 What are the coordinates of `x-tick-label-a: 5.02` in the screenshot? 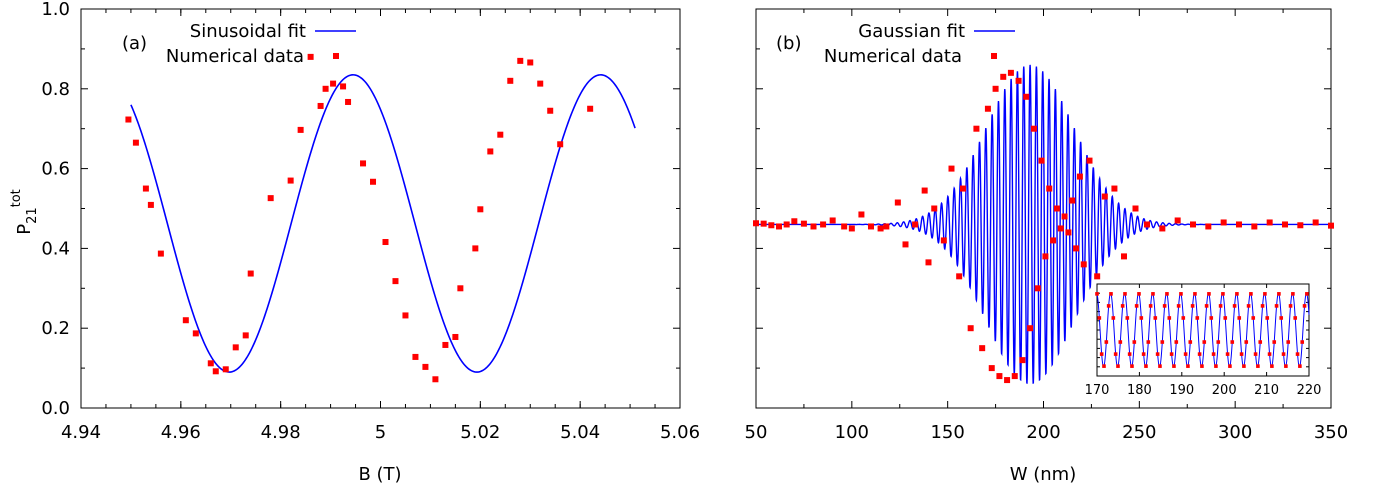 It's located at (480, 432).